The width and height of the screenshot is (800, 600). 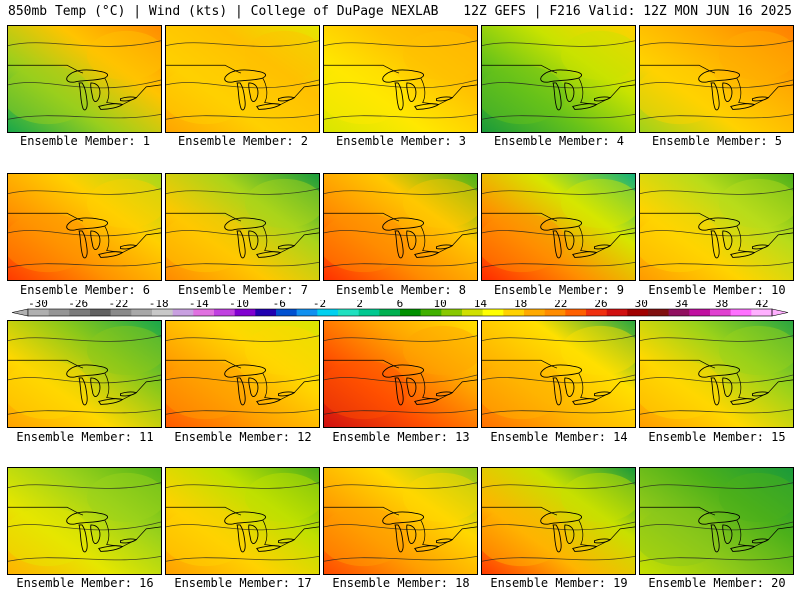 I want to click on member-caption: Ensemble Member: 18, so click(x=401, y=583).